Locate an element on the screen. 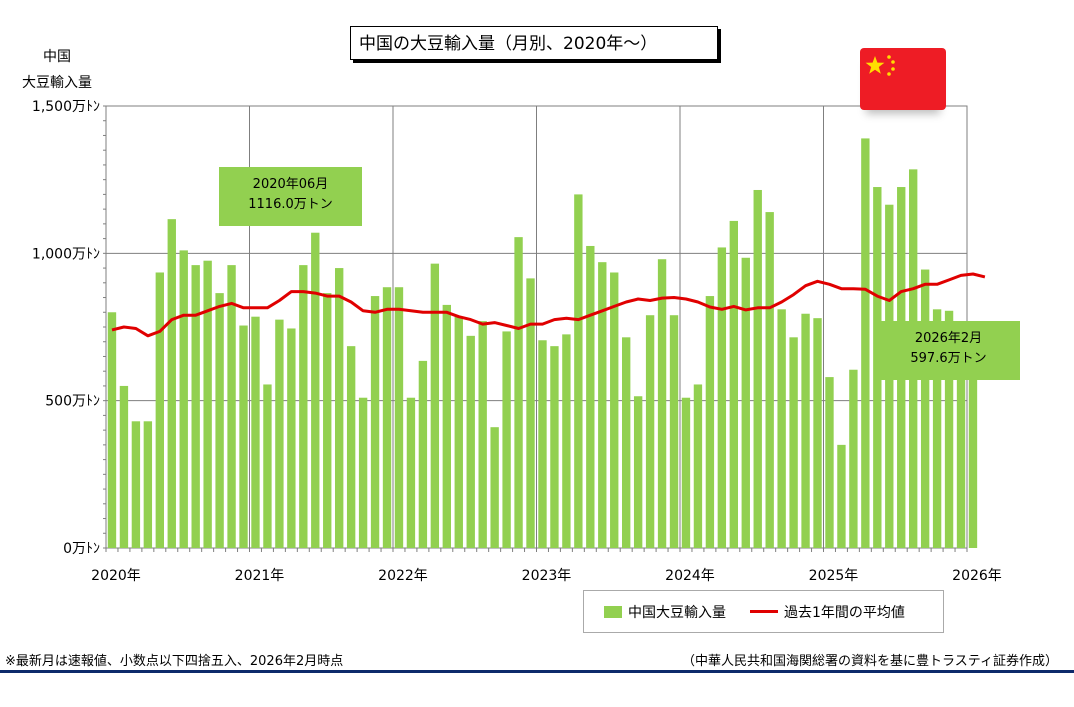 The height and width of the screenshot is (707, 1074). callout-2020-06-value: 1116.0万トン is located at coordinates (290, 204).